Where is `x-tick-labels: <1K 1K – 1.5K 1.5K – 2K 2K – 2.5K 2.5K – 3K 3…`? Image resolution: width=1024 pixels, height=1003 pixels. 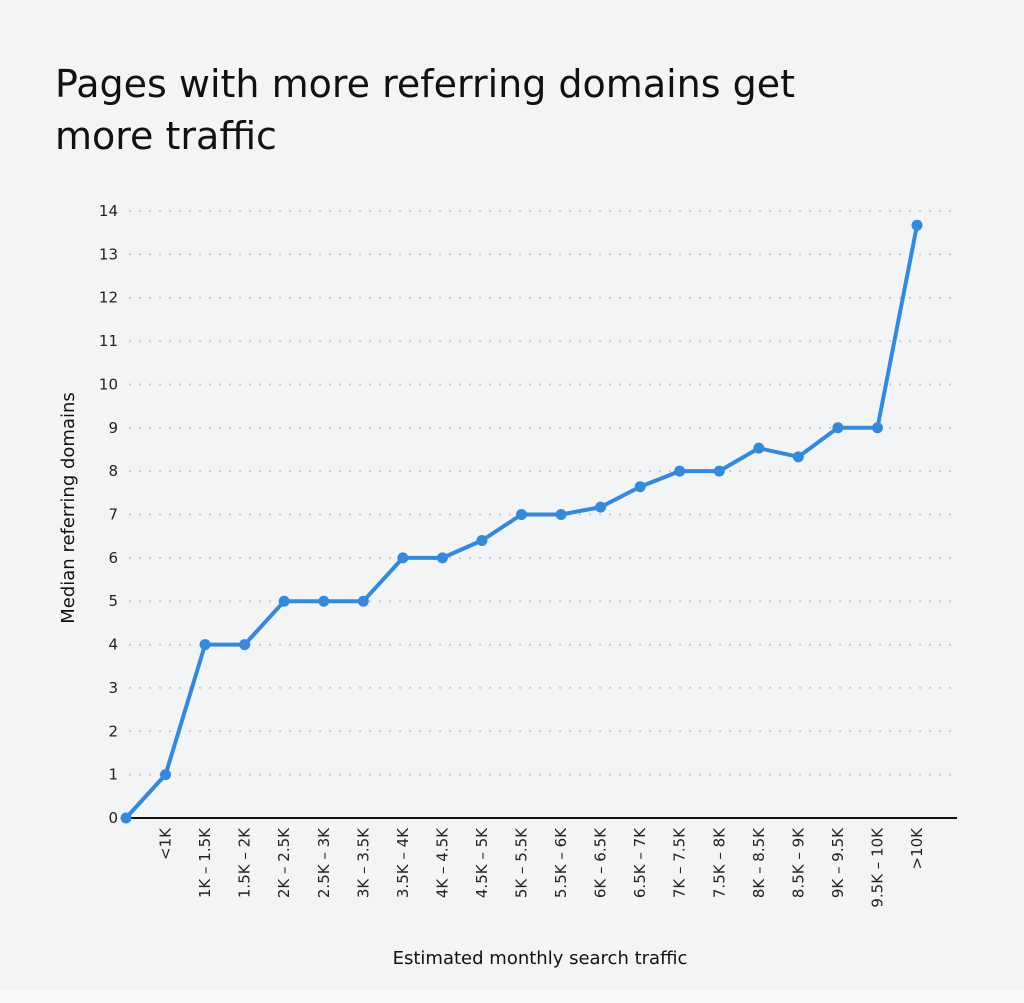
x-tick-labels: <1K 1K – 1.5K 1.5K – 2K 2K – 2.5K 2.5K – 3K 3… is located at coordinates (541, 867).